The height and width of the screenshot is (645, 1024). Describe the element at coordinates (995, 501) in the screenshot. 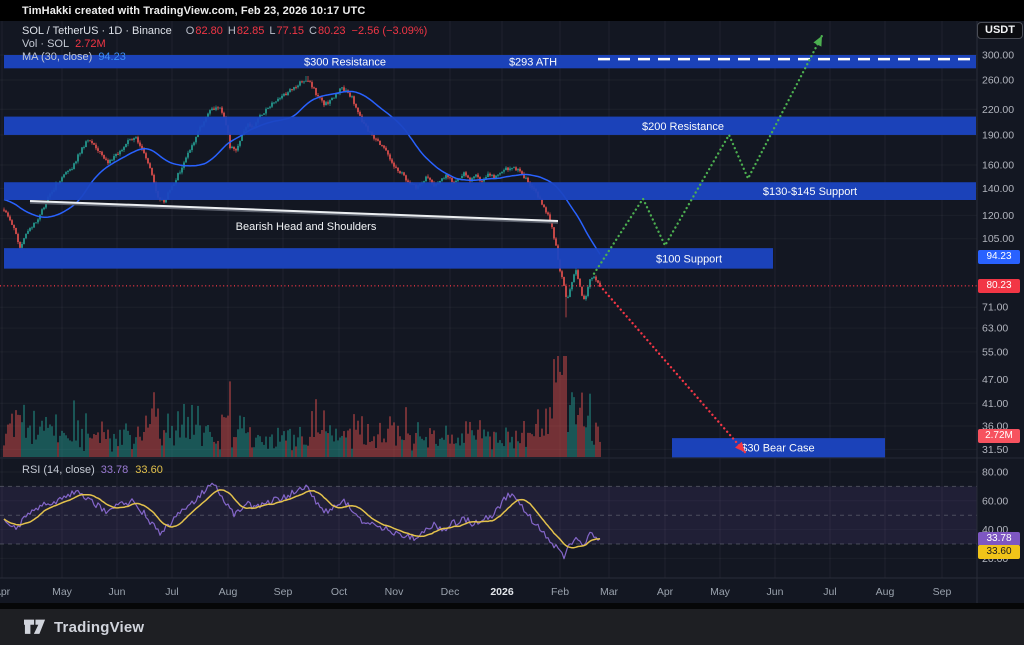

I see `svg-text: 60.00` at that location.